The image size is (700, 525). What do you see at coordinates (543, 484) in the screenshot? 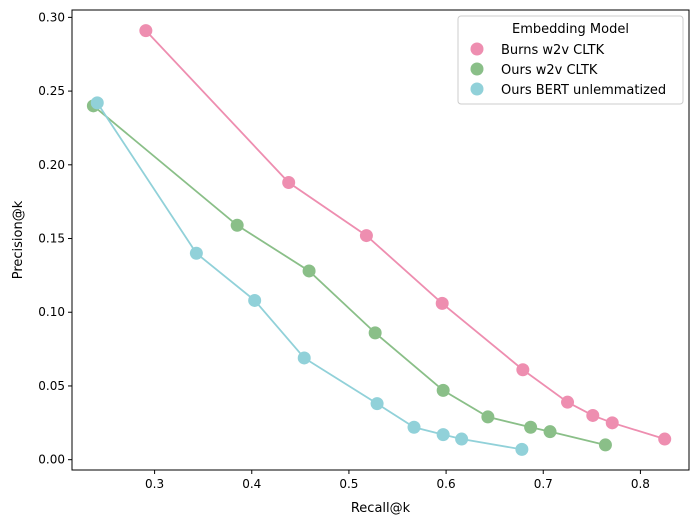
I see `x-tick-label: 0.7` at bounding box center [543, 484].